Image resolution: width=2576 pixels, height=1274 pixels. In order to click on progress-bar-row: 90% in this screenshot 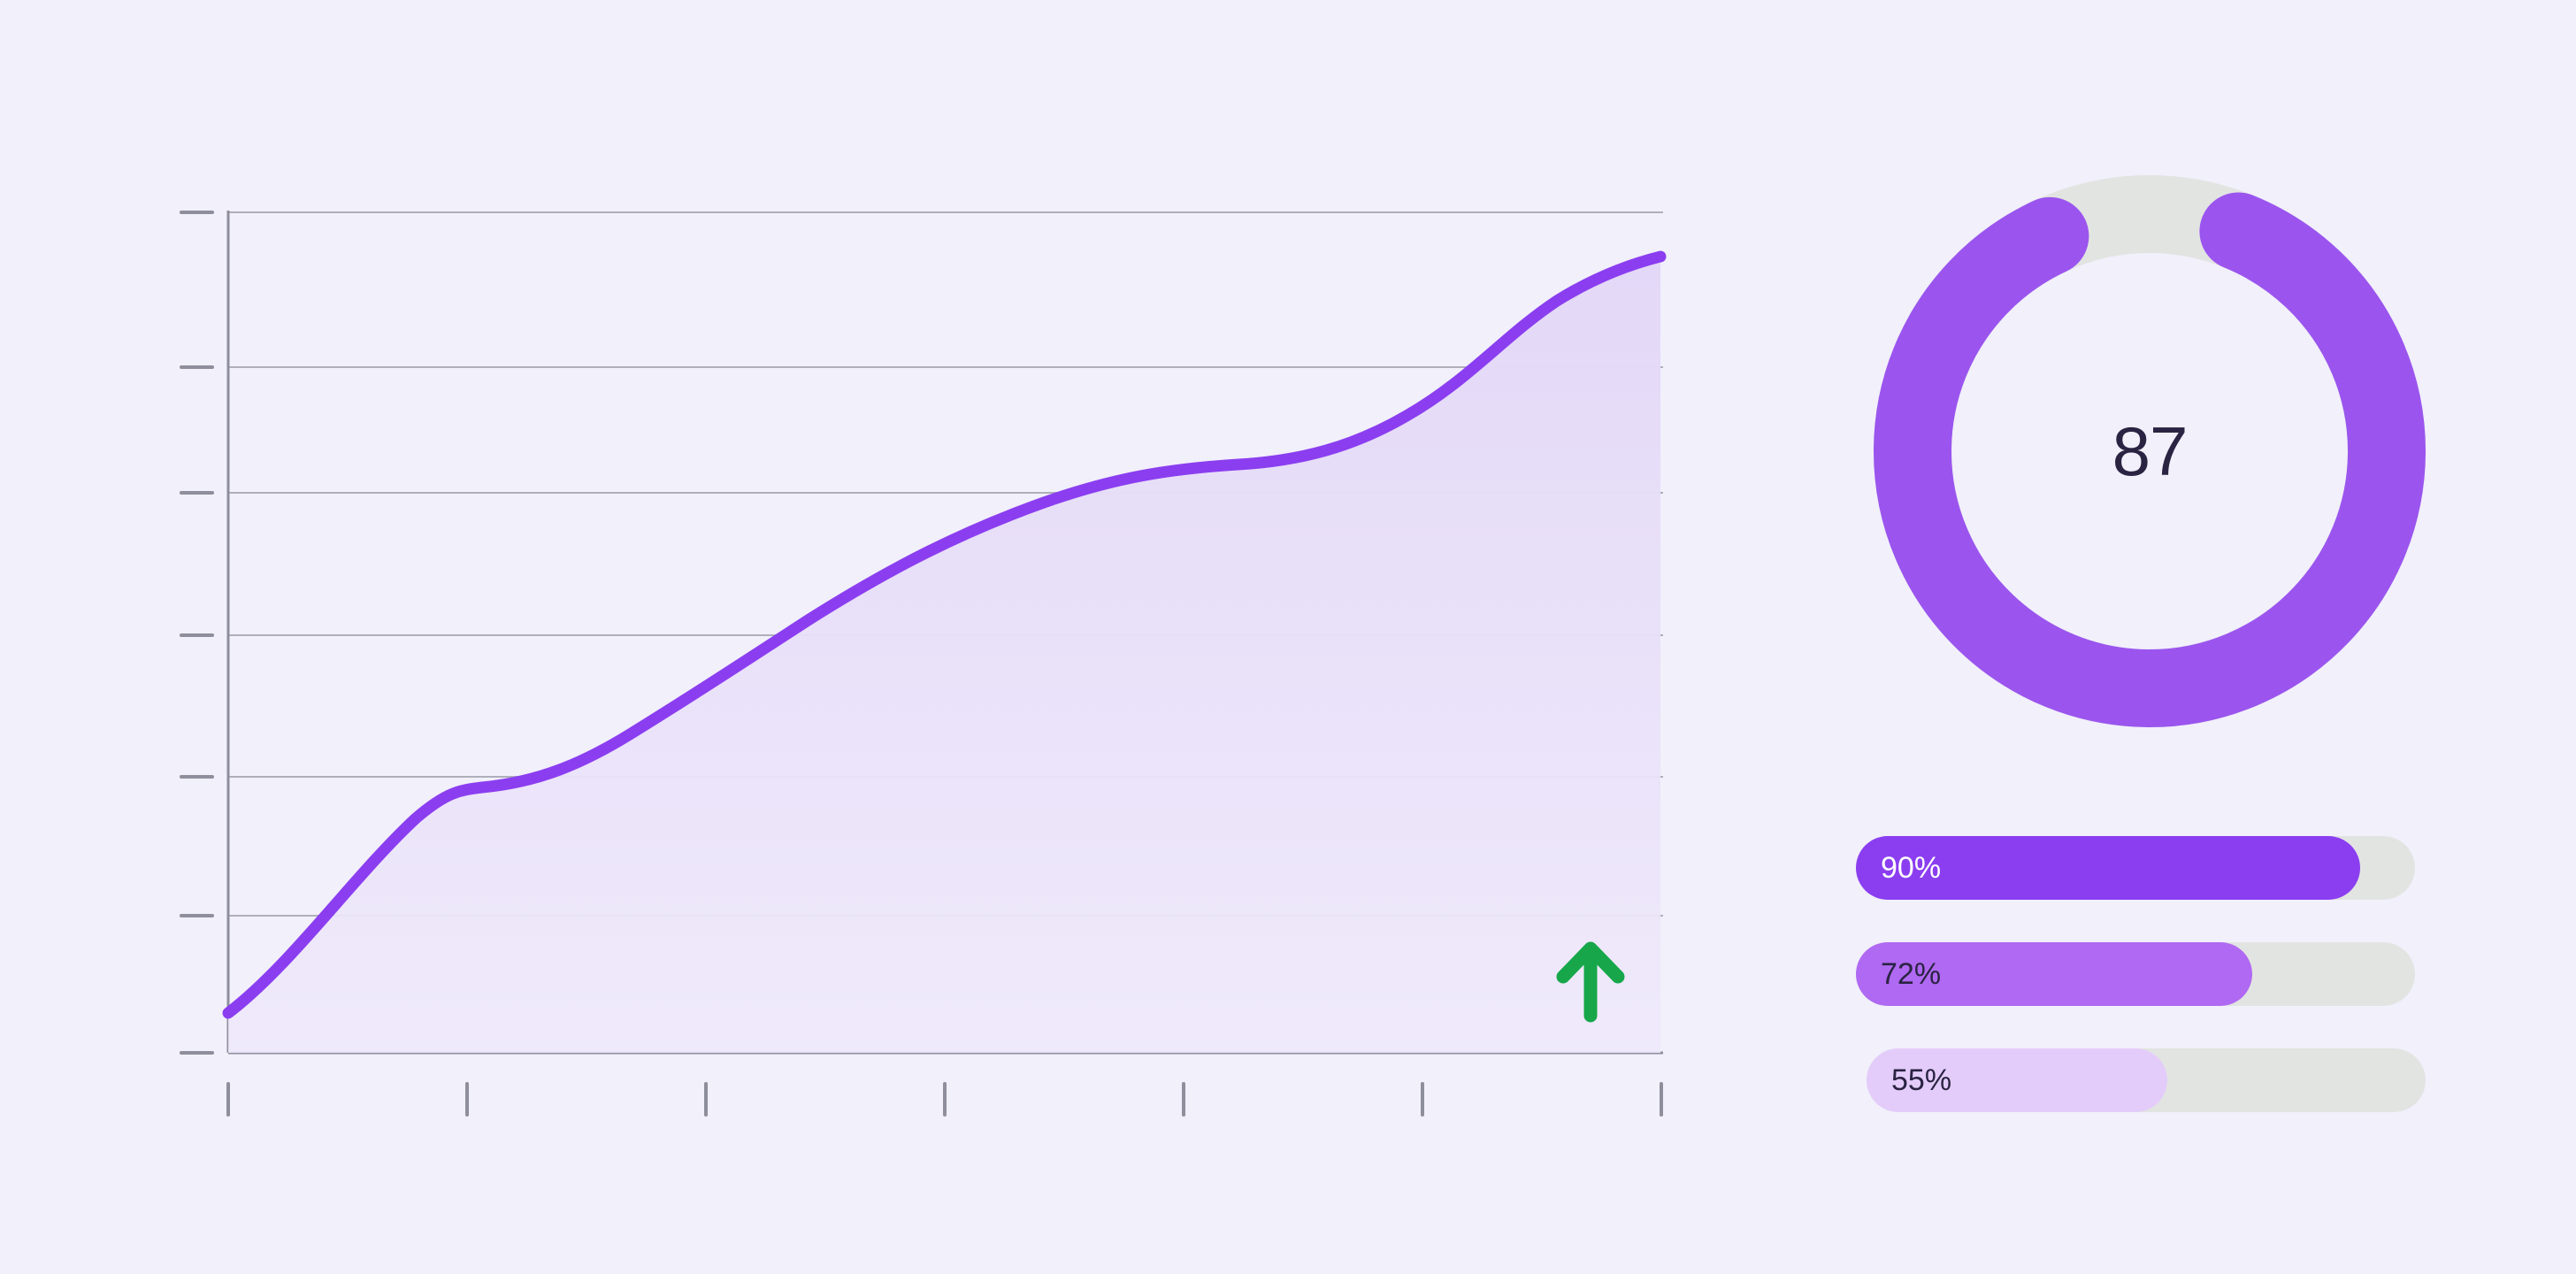, I will do `click(2165, 868)`.